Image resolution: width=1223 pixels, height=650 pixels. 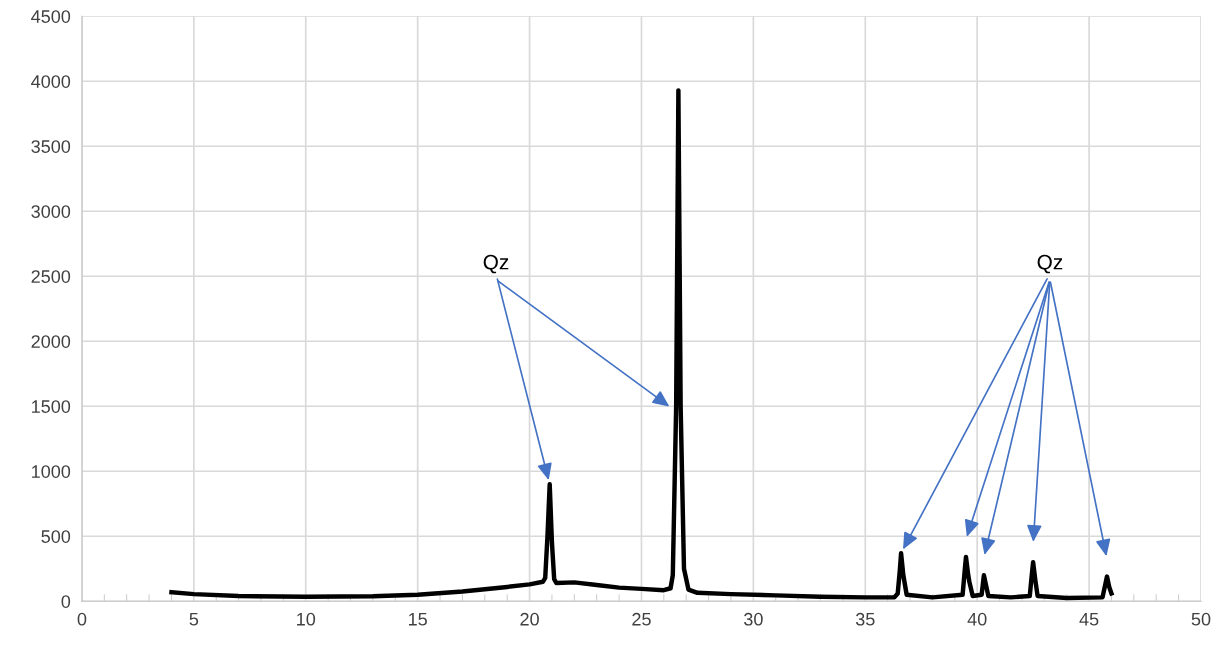 I want to click on x-tick-label: 40, so click(x=977, y=619).